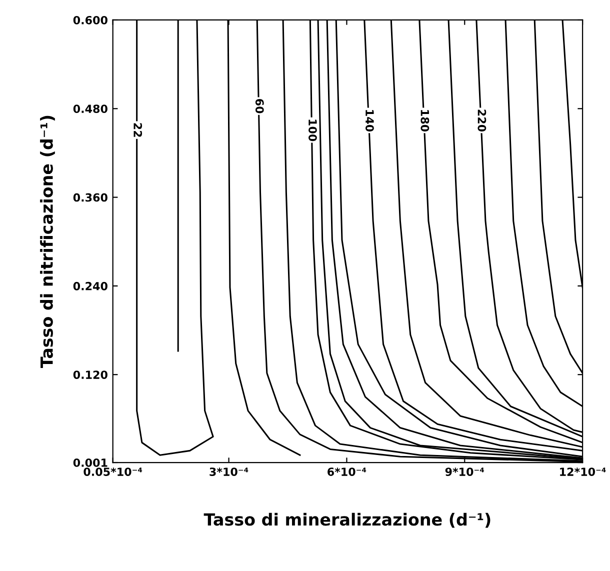  What do you see at coordinates (113, 472) in the screenshot?
I see `x-tick-label: 0.05*10⁻⁴` at bounding box center [113, 472].